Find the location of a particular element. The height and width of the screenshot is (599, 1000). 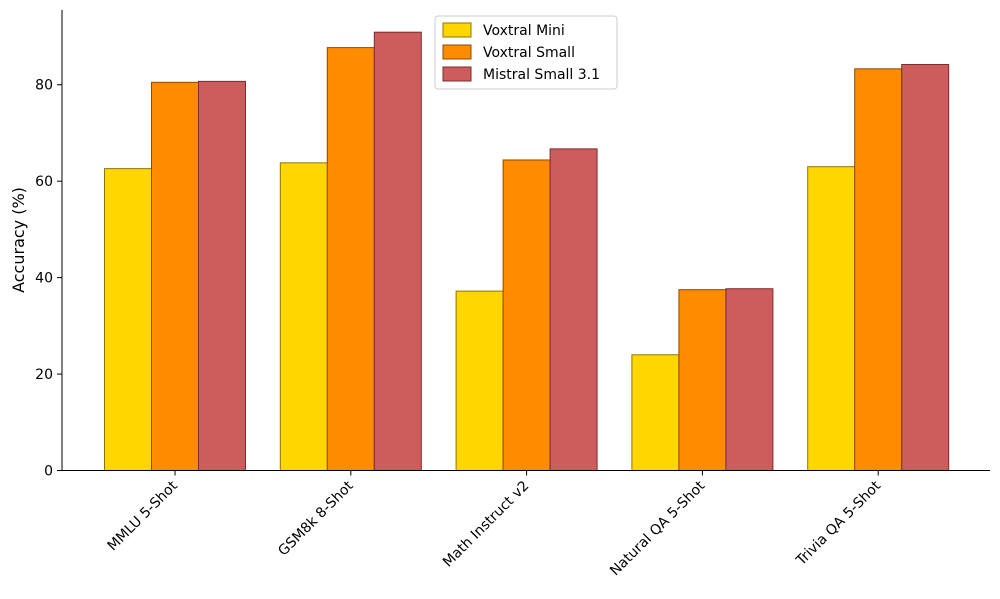

x-tick-label: GSM8k 8-Shot is located at coordinates (316, 519).